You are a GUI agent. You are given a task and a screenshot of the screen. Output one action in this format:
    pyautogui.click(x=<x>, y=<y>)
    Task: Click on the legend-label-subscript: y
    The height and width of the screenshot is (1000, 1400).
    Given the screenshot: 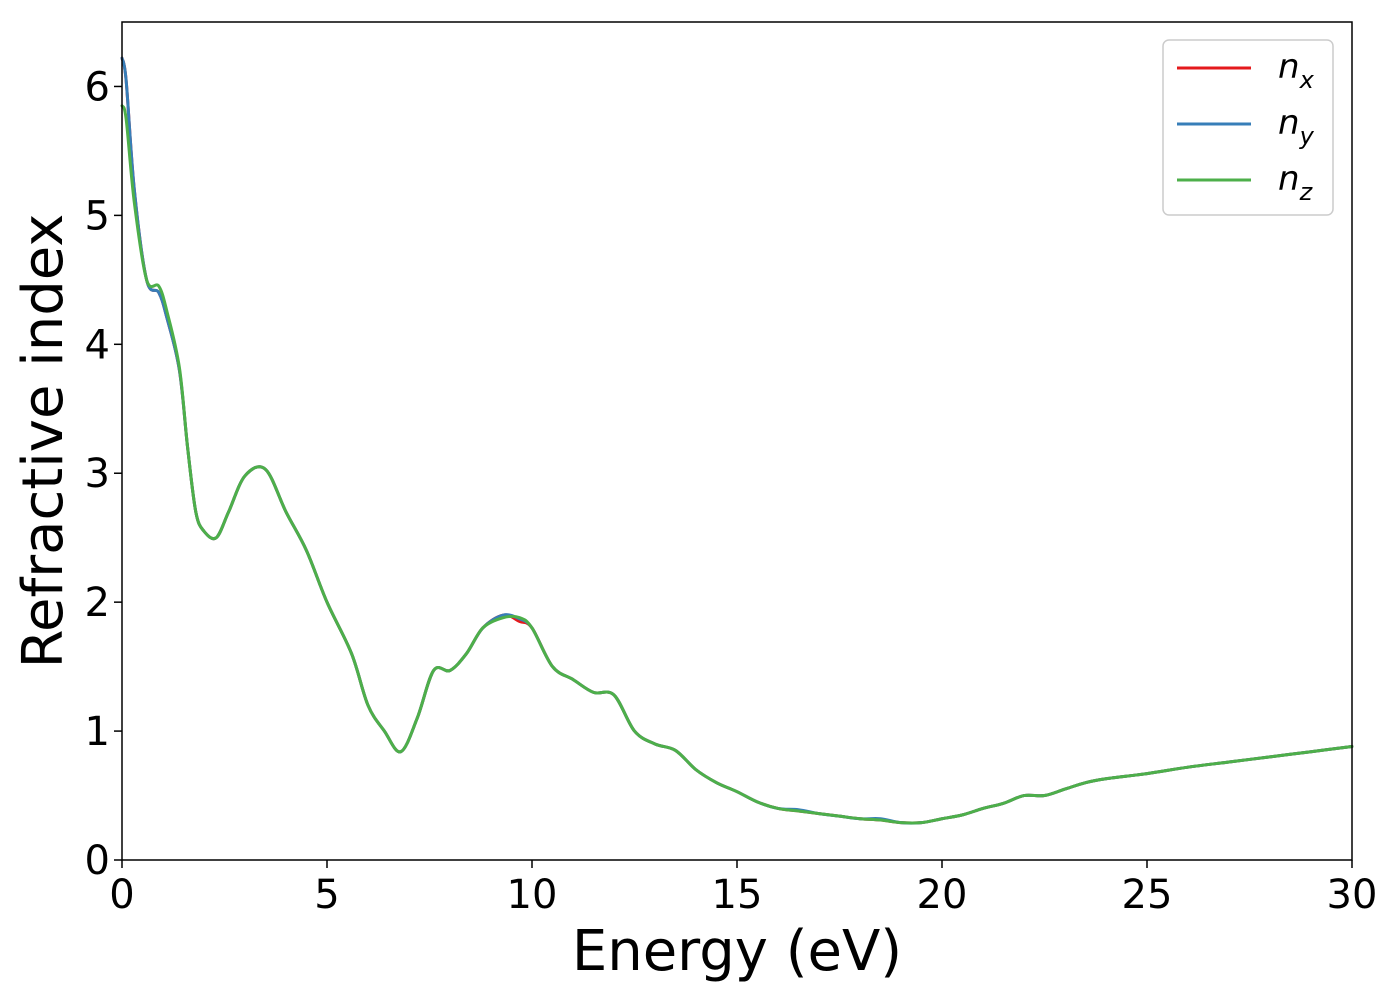 What is the action you would take?
    pyautogui.click(x=1307, y=136)
    